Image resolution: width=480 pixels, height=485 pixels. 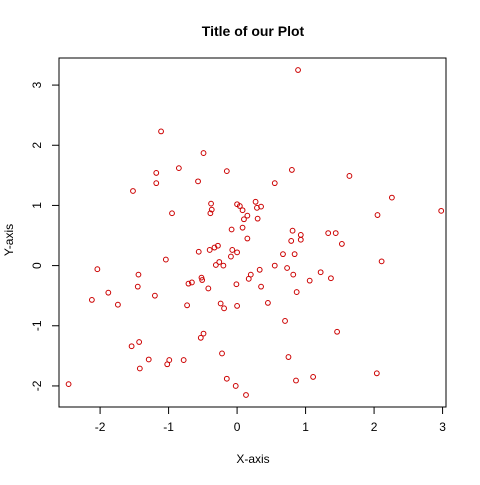 What do you see at coordinates (45, 236) in the screenshot?
I see `y-axis: -2 -1 0 1 2 3` at bounding box center [45, 236].